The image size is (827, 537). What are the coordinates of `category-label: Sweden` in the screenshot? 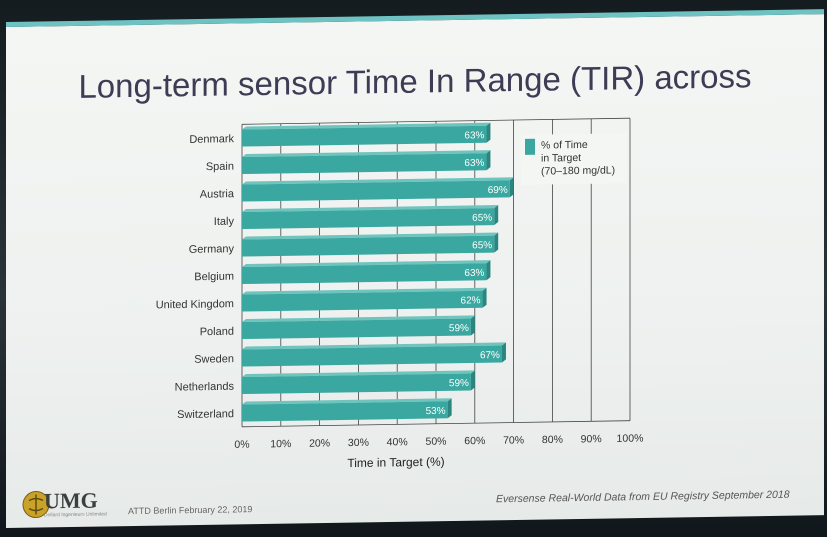 It's located at (214, 359).